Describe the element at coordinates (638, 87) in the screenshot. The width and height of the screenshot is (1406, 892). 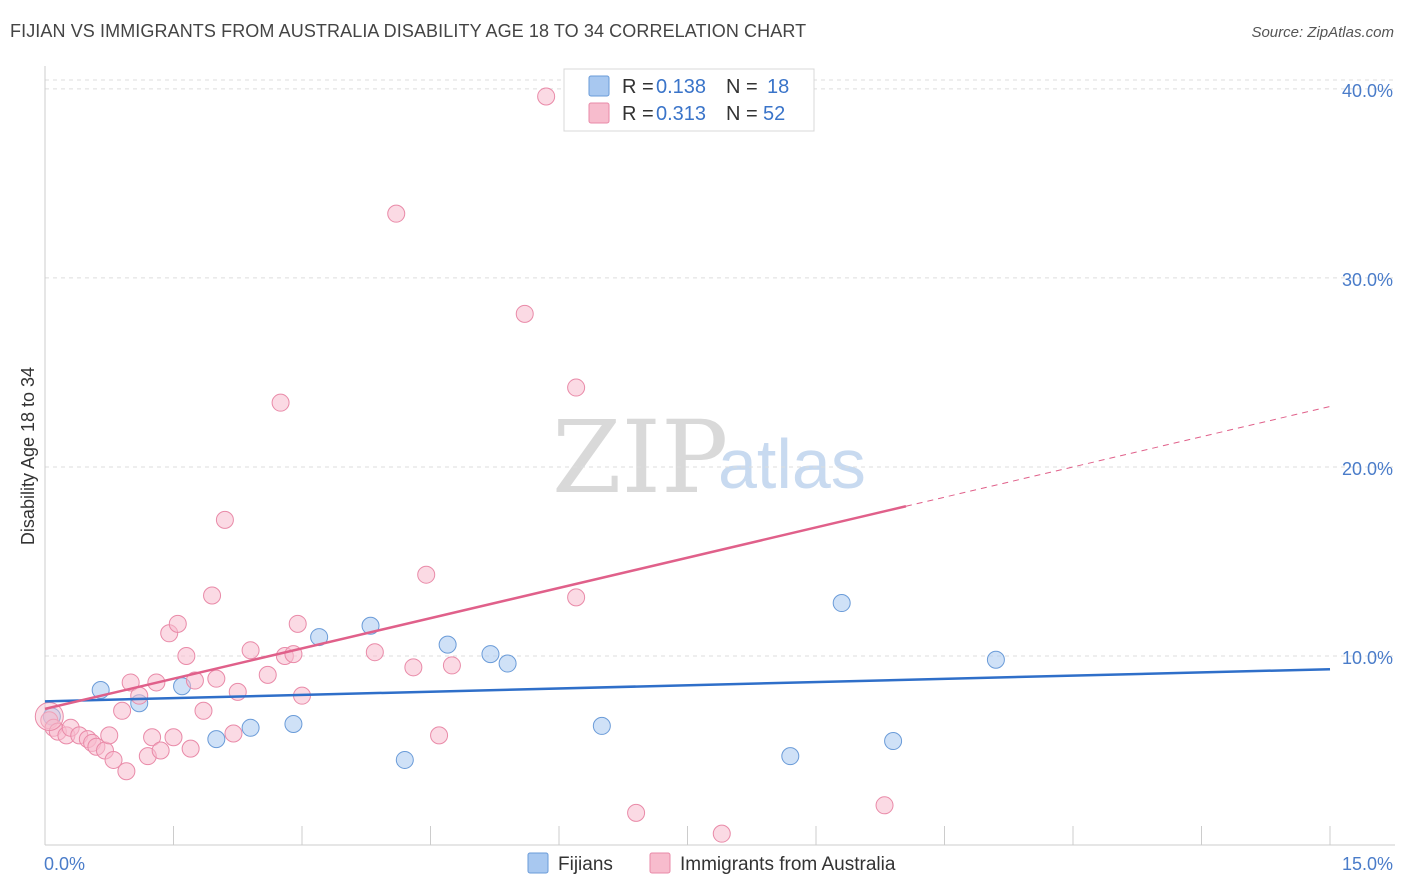
I see `legend-r-label-fijians: R =` at that location.